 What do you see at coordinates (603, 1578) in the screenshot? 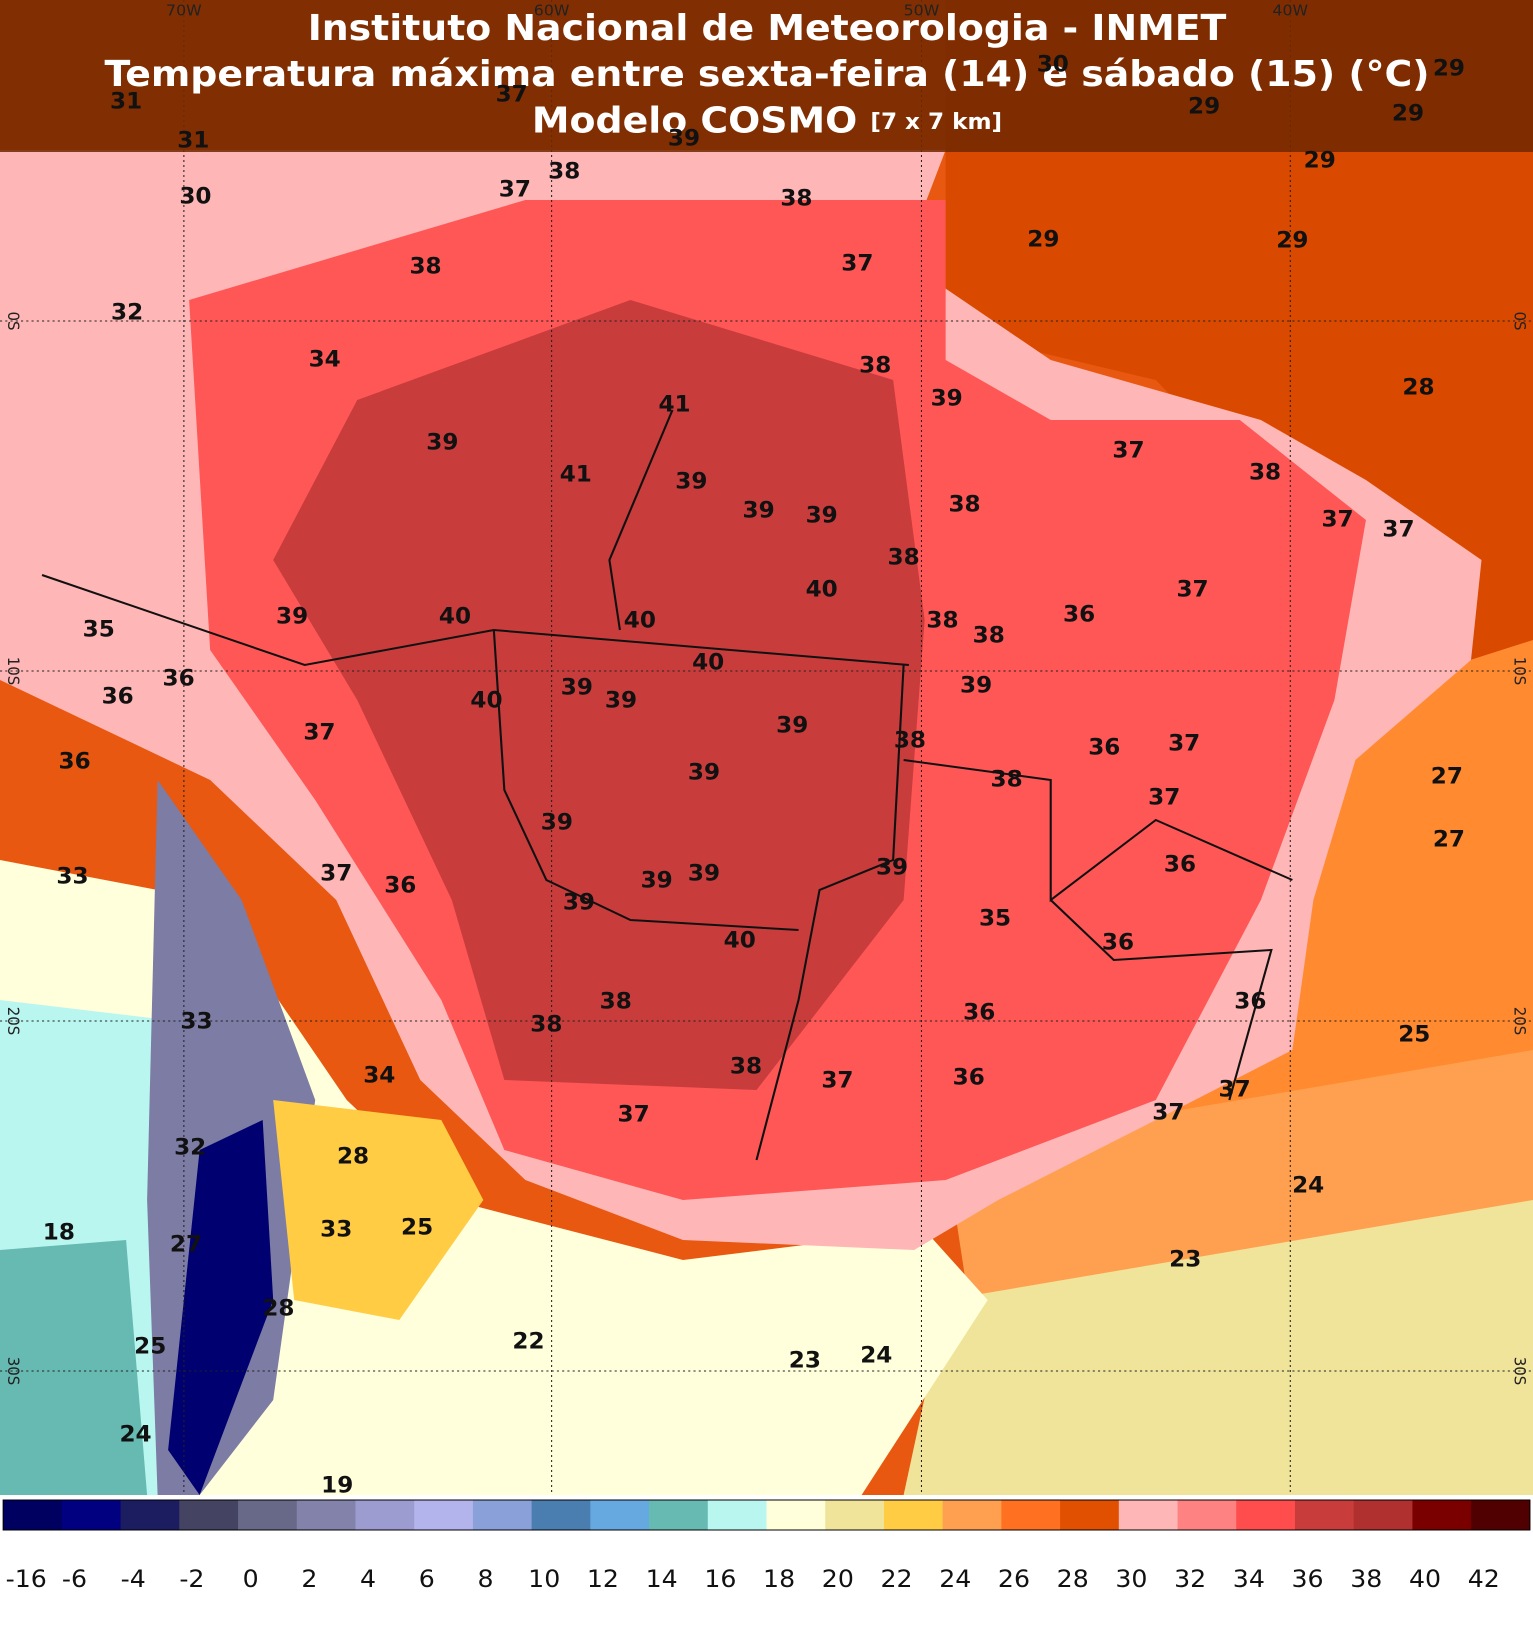
I see `colorbar-label: 12` at bounding box center [603, 1578].